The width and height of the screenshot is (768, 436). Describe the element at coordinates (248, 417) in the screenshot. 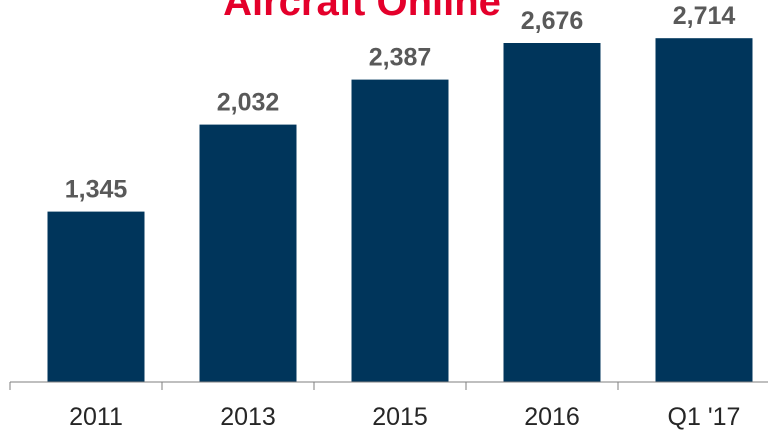

I see `x-tick-label: 2013` at that location.